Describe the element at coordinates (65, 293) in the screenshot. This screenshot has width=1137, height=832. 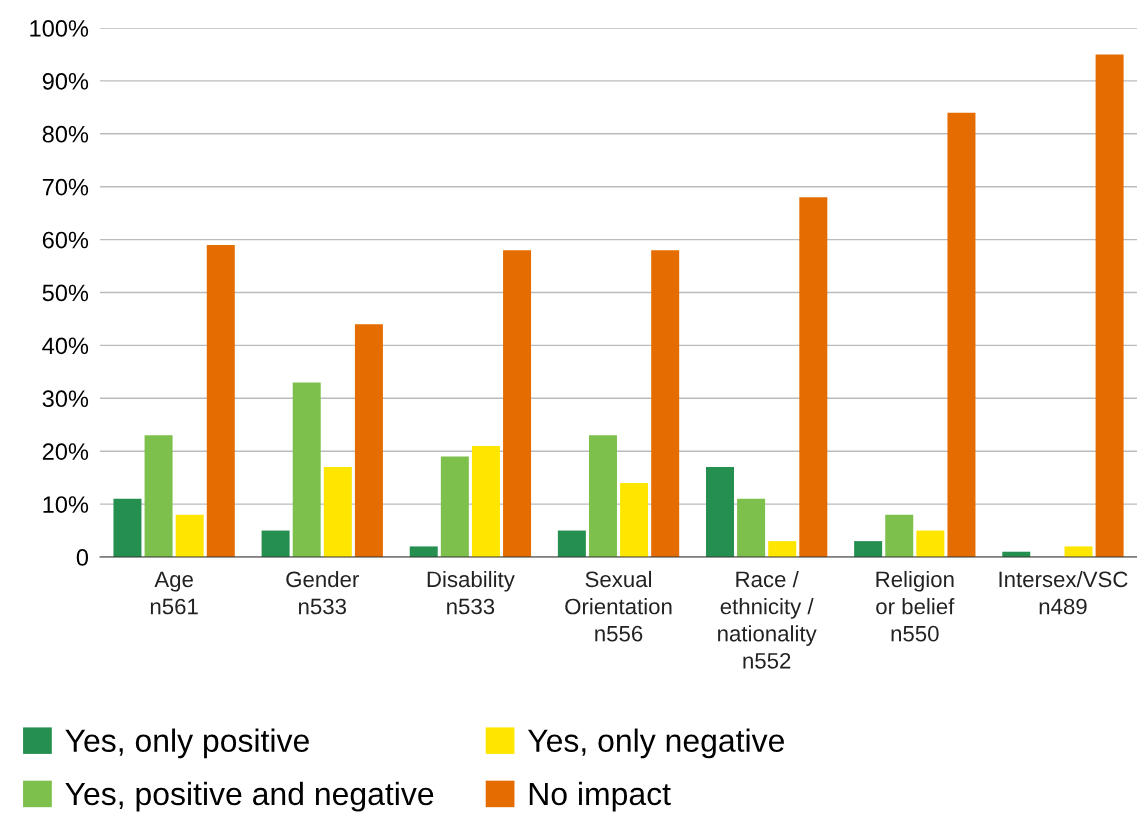
I see `y-tick-label: 50%` at that location.